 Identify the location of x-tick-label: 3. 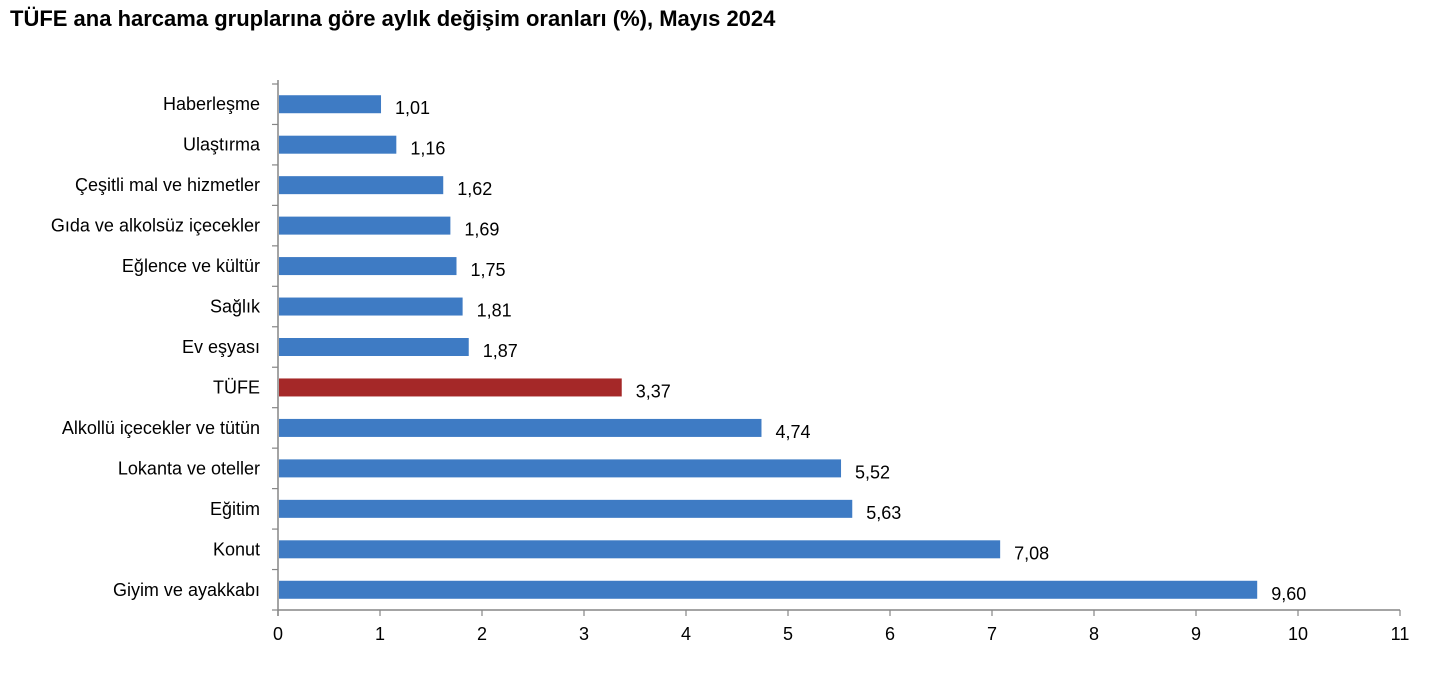
(584, 634).